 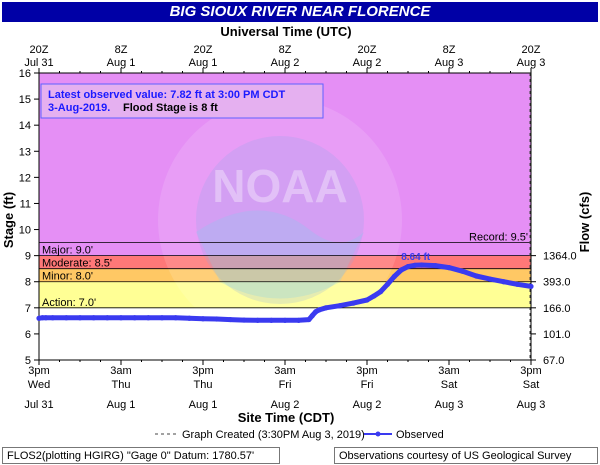 I want to click on peak-label: 8.64 ft, so click(x=416, y=257).